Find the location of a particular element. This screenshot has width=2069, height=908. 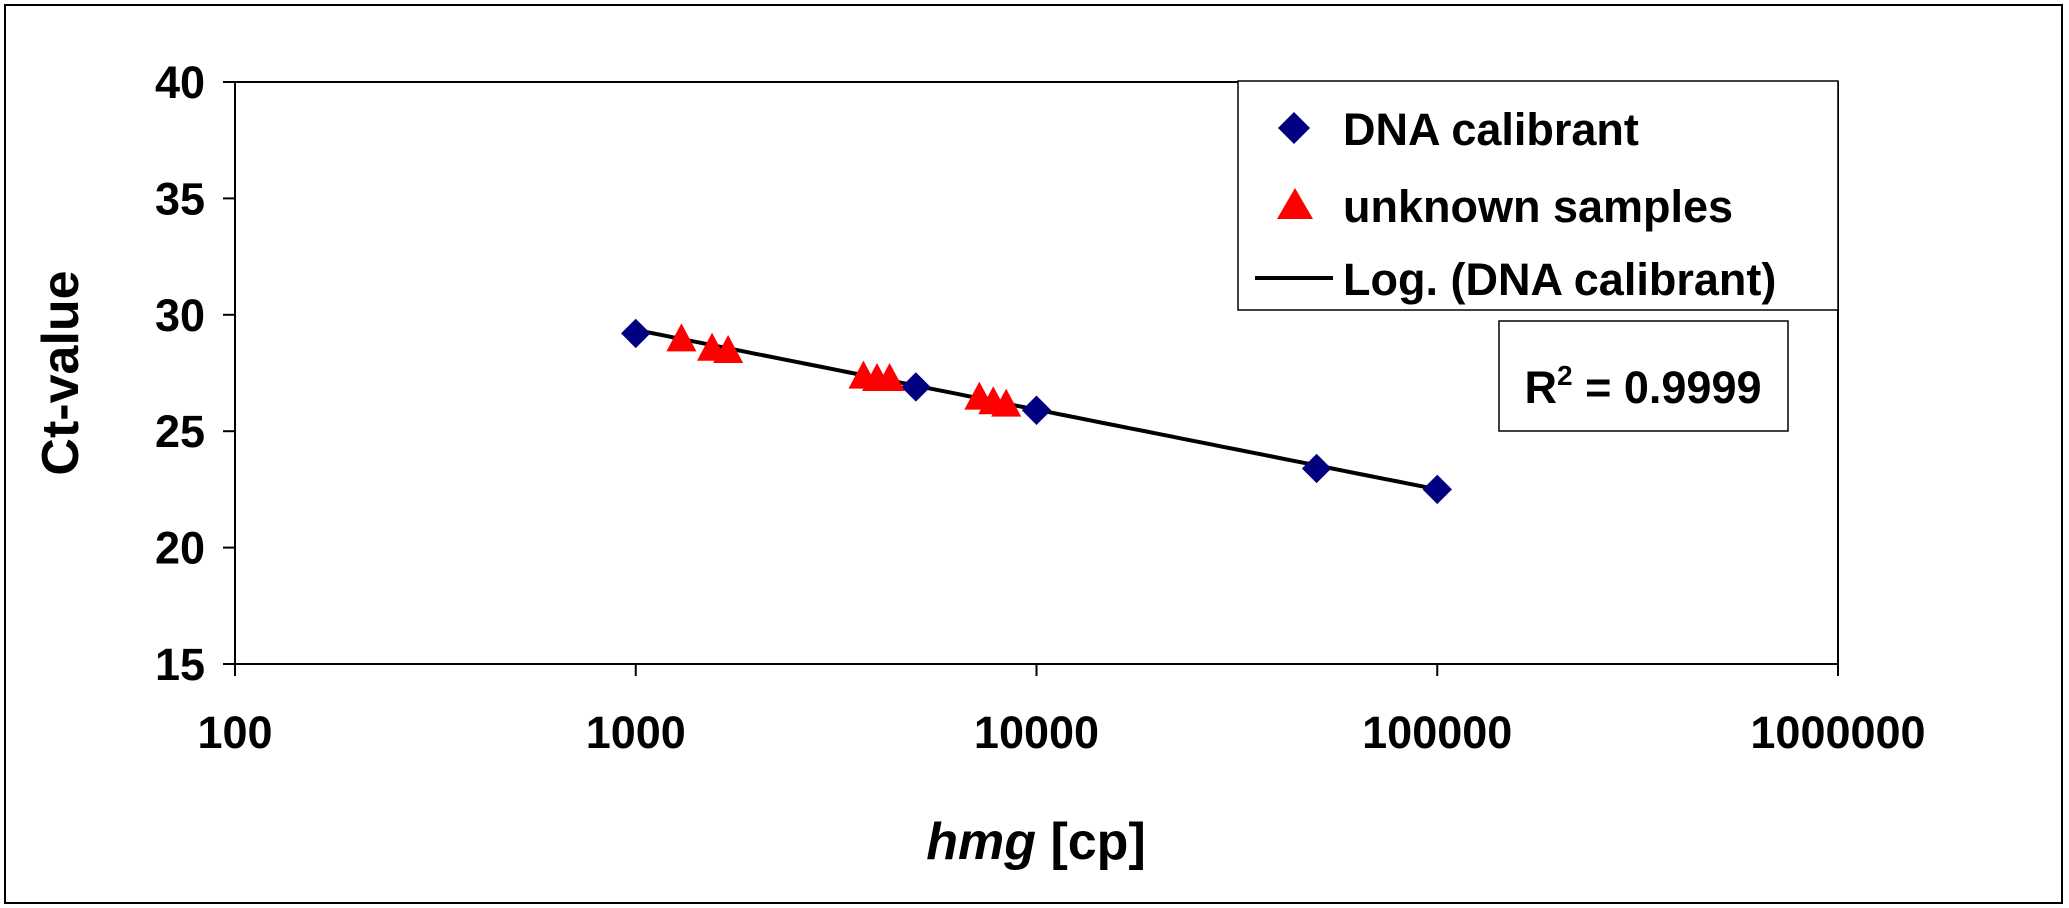

markers is located at coordinates (1036, 411).